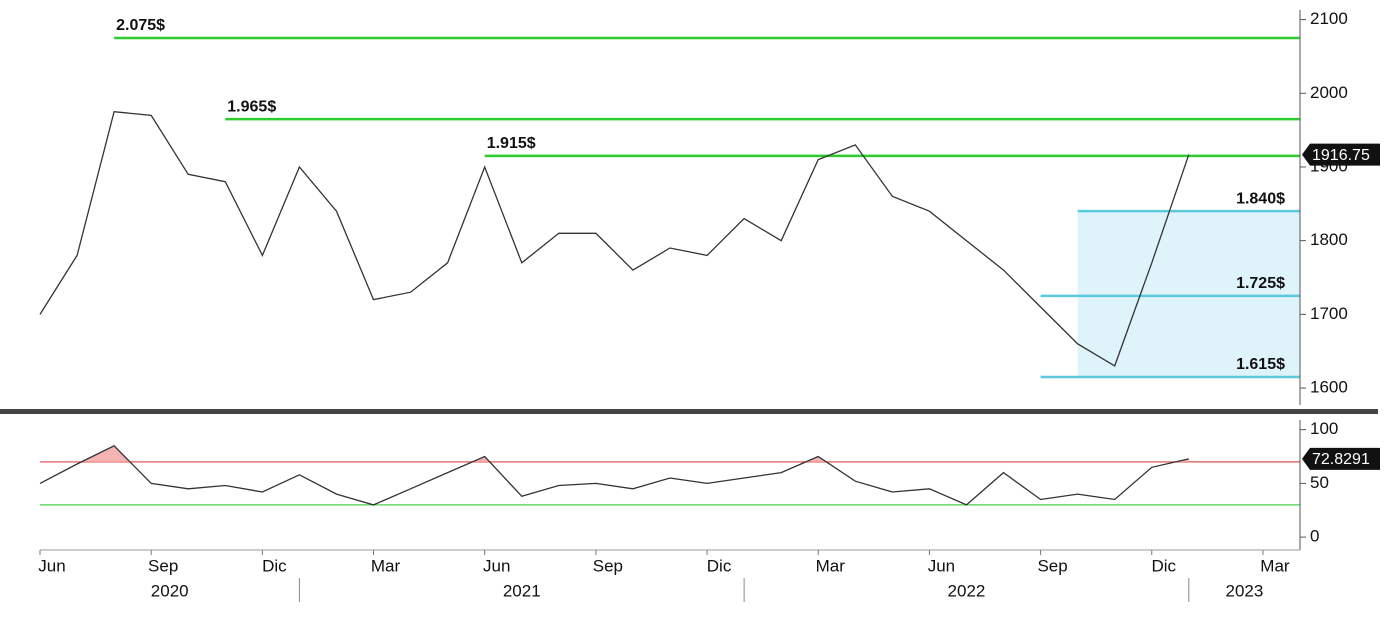 This screenshot has width=1400, height=631. I want to click on last-value-label: 1916.75, so click(1341, 155).